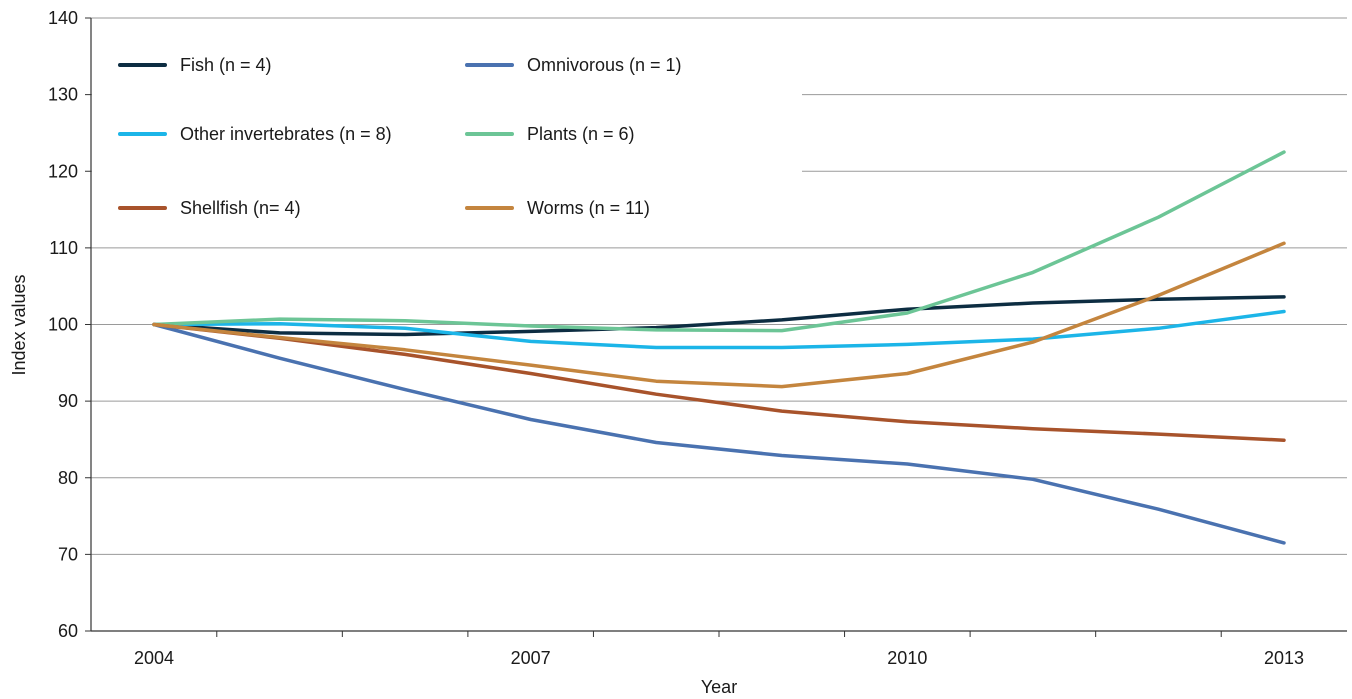  Describe the element at coordinates (19, 324) in the screenshot. I see `y-axis-title: Index values` at that location.